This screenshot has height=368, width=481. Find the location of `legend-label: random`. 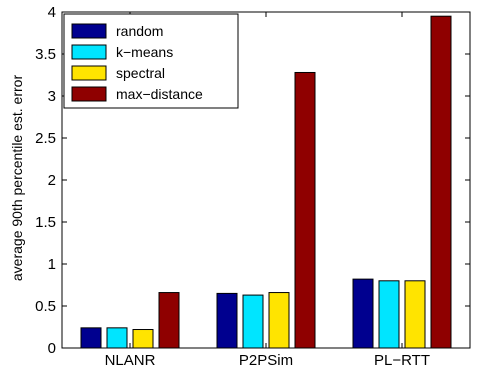

legend-label: random is located at coordinates (139, 31).